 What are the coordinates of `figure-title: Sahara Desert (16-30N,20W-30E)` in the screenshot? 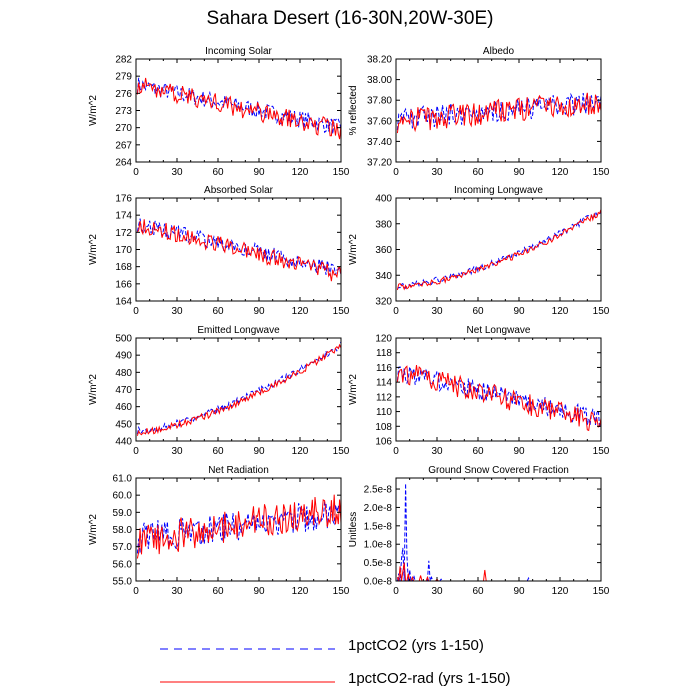 It's located at (350, 18).